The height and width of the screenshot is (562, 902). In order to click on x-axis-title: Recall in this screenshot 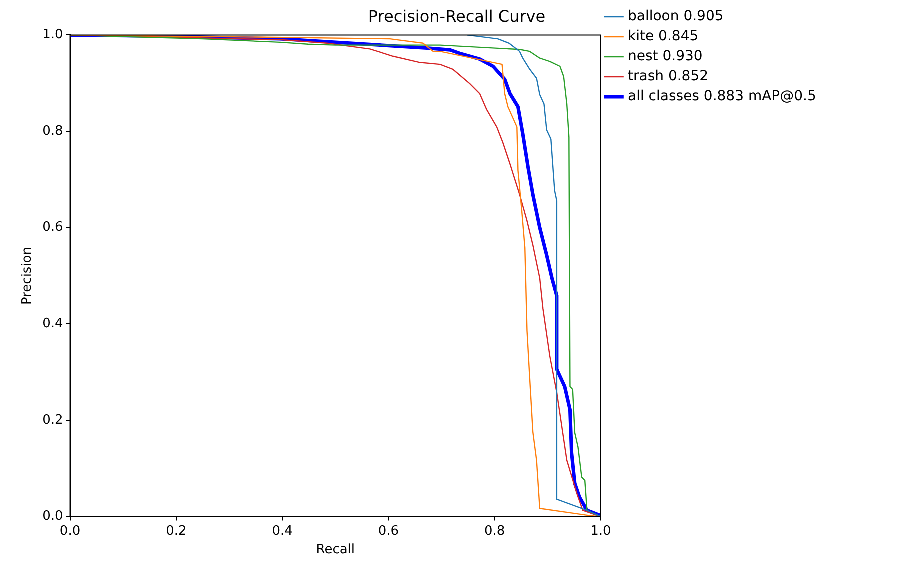, I will do `click(336, 550)`.